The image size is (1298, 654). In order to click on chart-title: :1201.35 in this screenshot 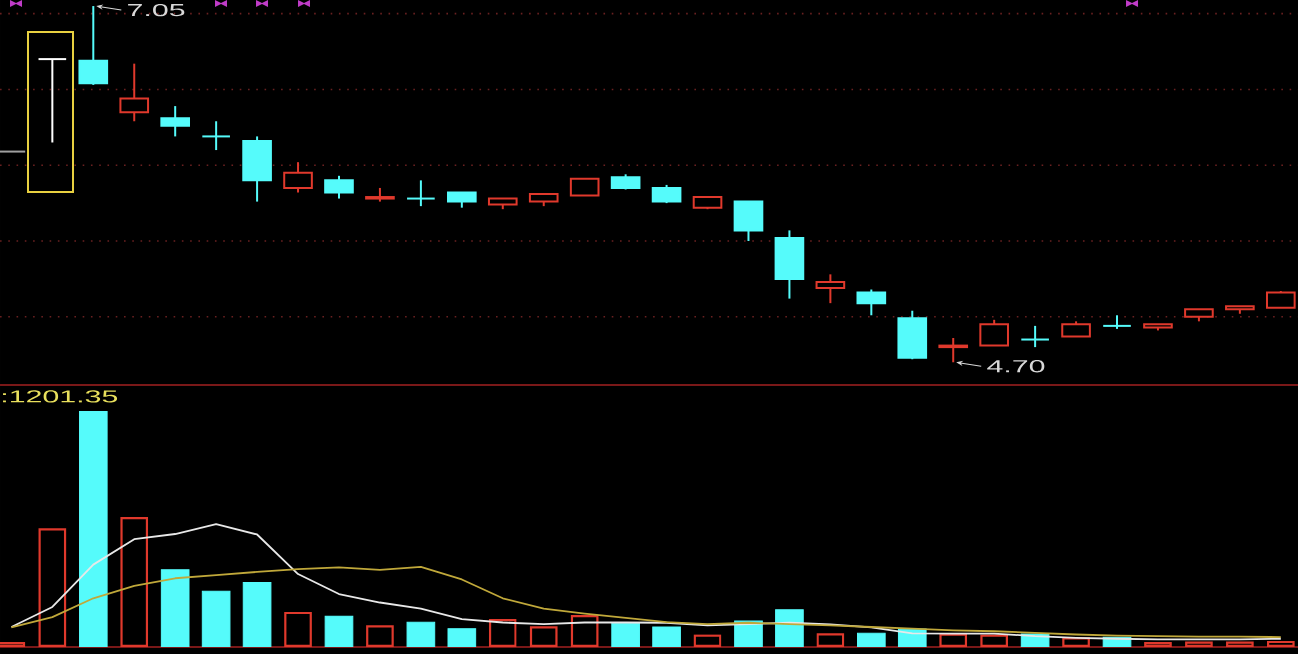, I will do `click(60, 396)`.